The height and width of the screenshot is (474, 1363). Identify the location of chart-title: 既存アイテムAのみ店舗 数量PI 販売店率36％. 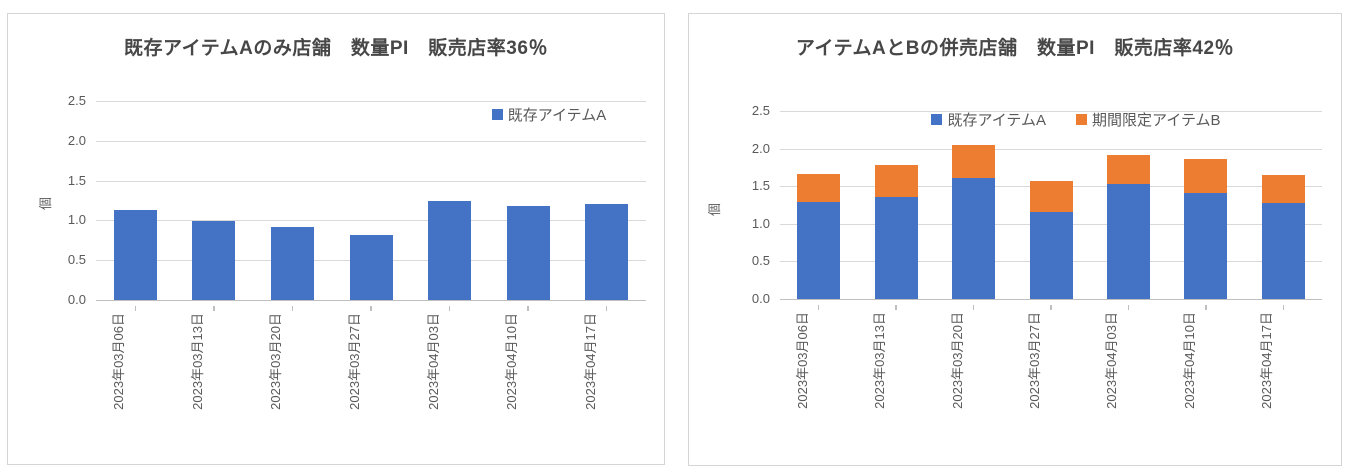
(336, 48).